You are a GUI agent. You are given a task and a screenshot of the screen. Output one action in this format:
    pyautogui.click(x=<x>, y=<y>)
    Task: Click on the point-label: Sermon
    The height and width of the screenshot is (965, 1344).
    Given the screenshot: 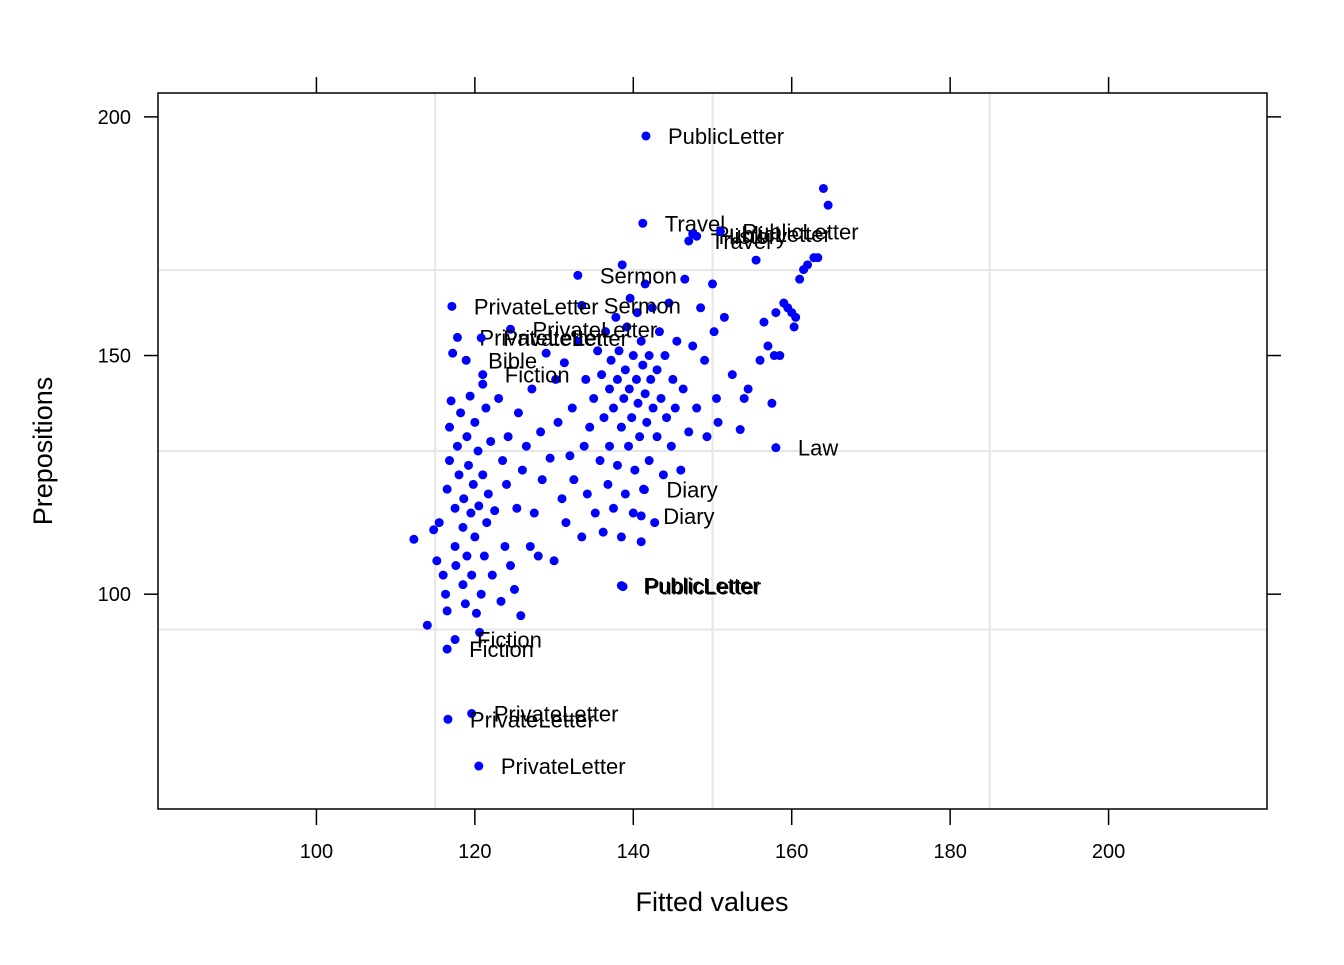 What is the action you would take?
    pyautogui.click(x=642, y=305)
    